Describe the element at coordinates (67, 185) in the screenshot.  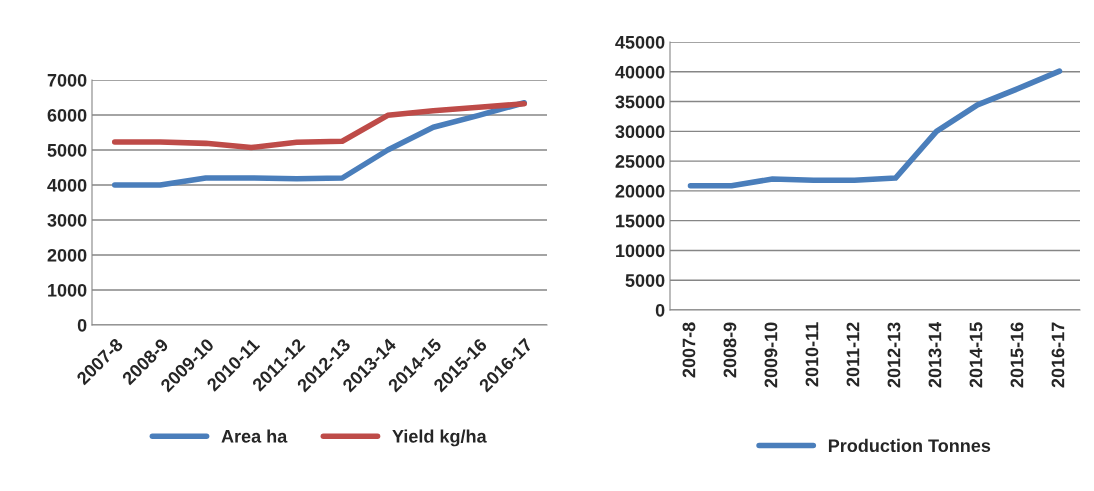
I see `y-tick-label: 4000` at that location.